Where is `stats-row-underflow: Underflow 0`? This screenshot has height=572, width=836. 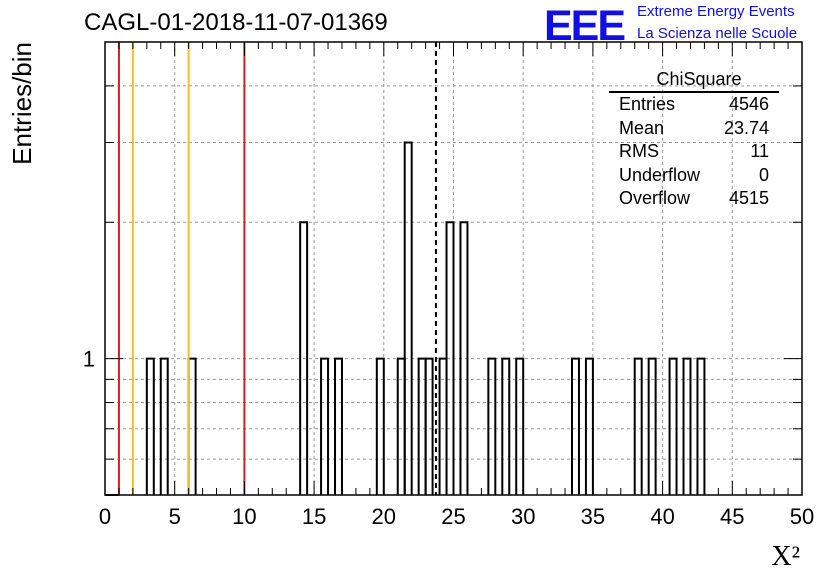
stats-row-underflow: Underflow 0 is located at coordinates (694, 176).